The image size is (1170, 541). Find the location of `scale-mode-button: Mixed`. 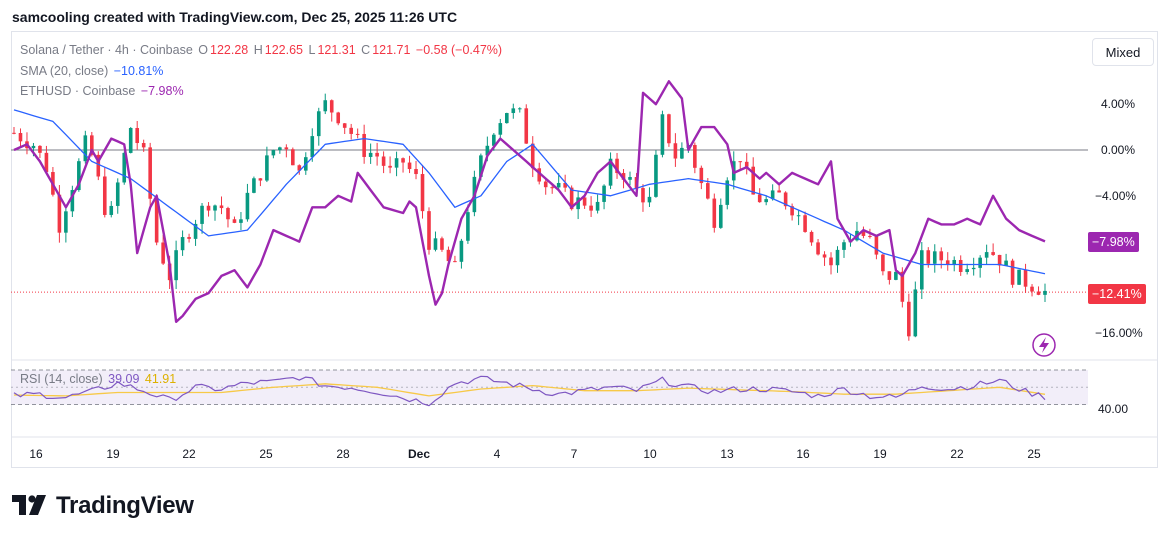

scale-mode-button: Mixed is located at coordinates (1123, 52).